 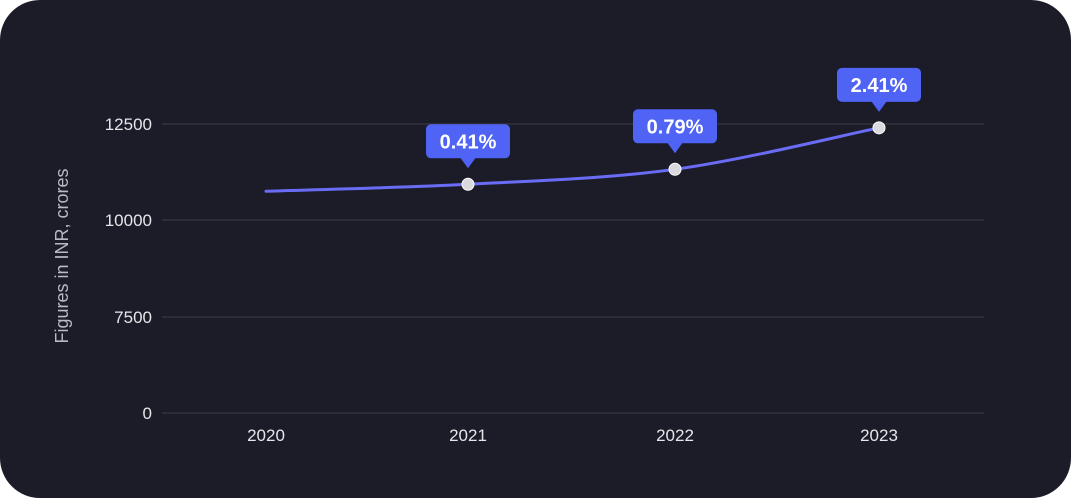 I want to click on callout: 2.41%, so click(x=879, y=89).